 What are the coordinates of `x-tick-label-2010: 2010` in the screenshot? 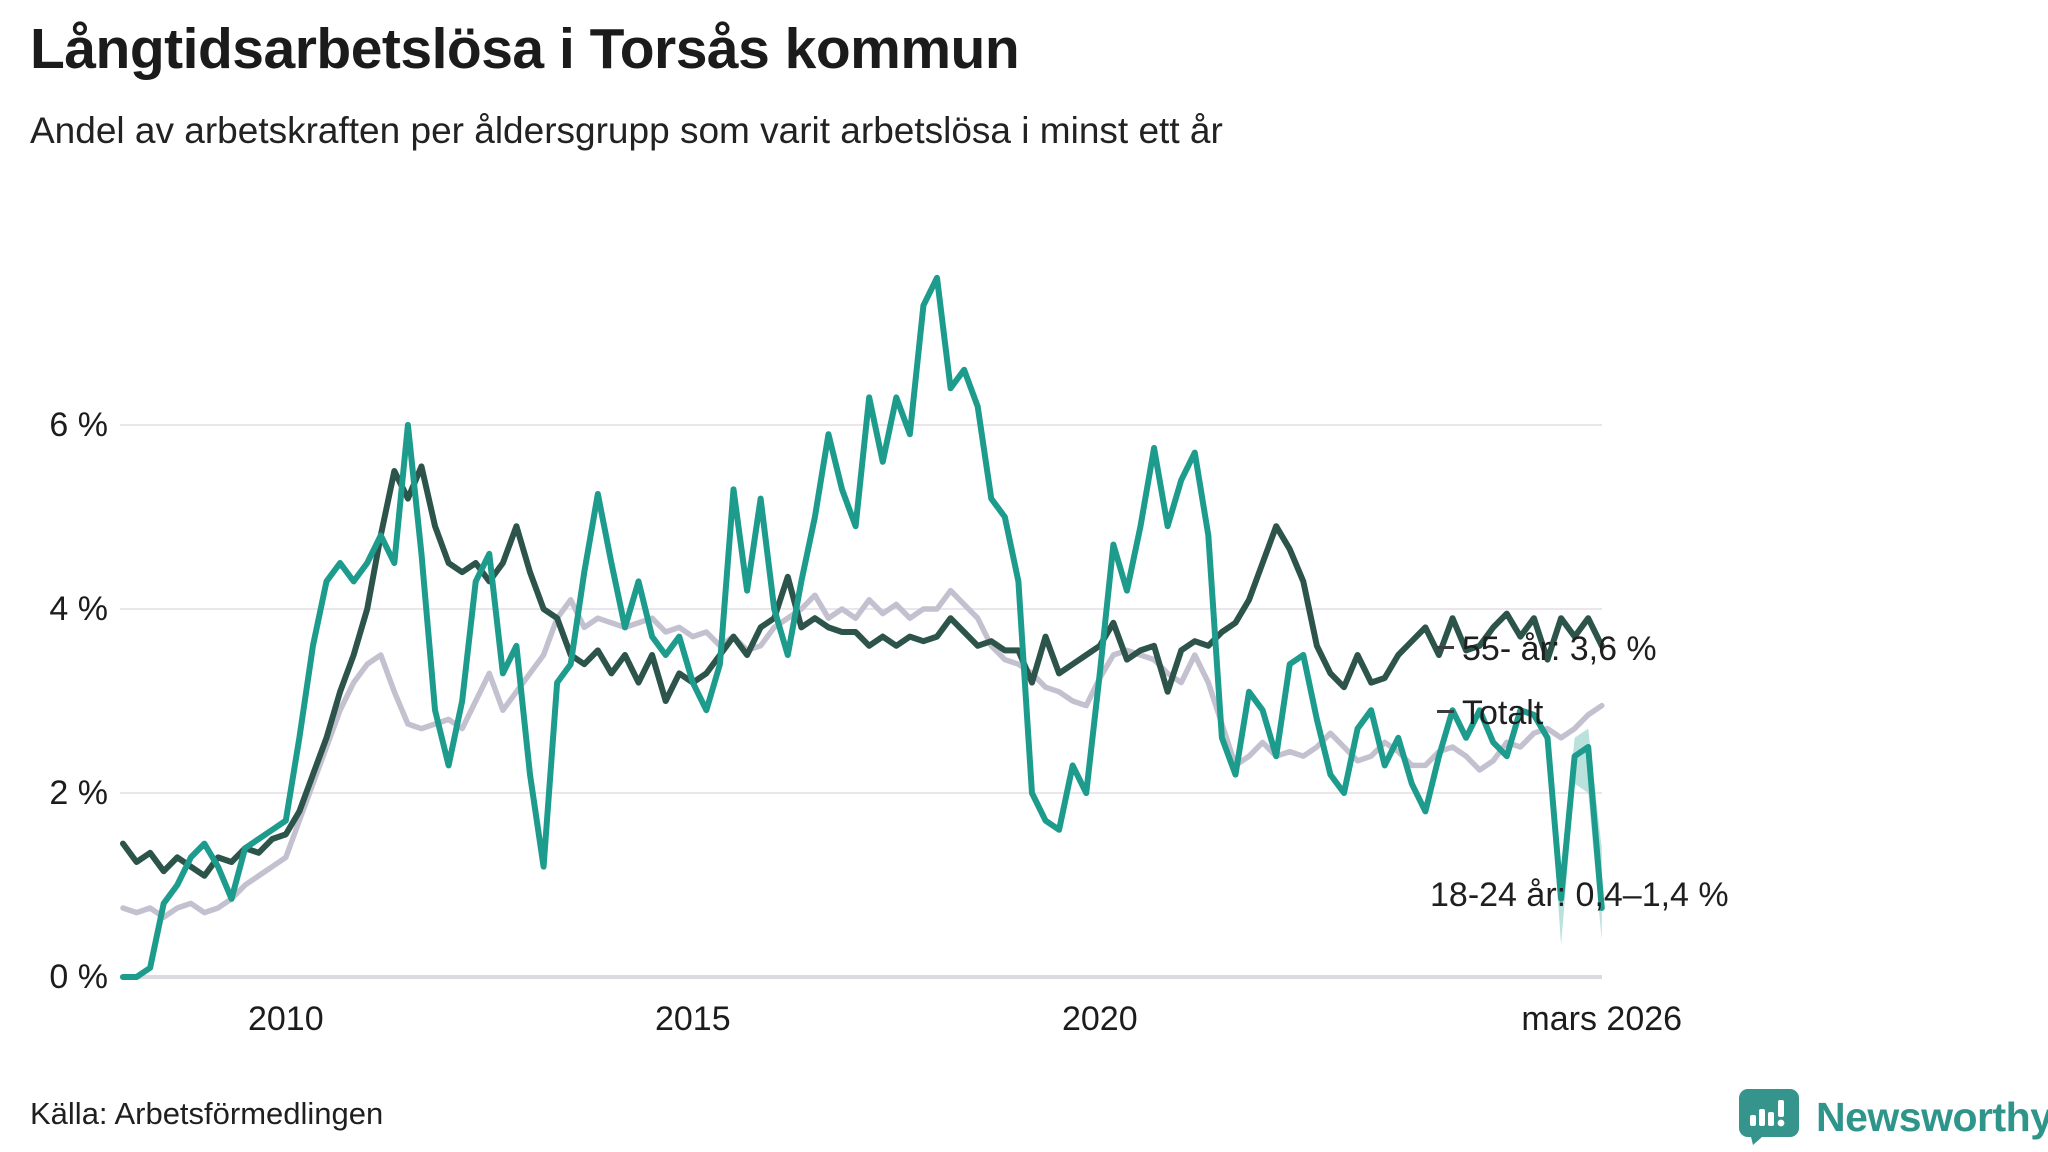 It's located at (285, 1019).